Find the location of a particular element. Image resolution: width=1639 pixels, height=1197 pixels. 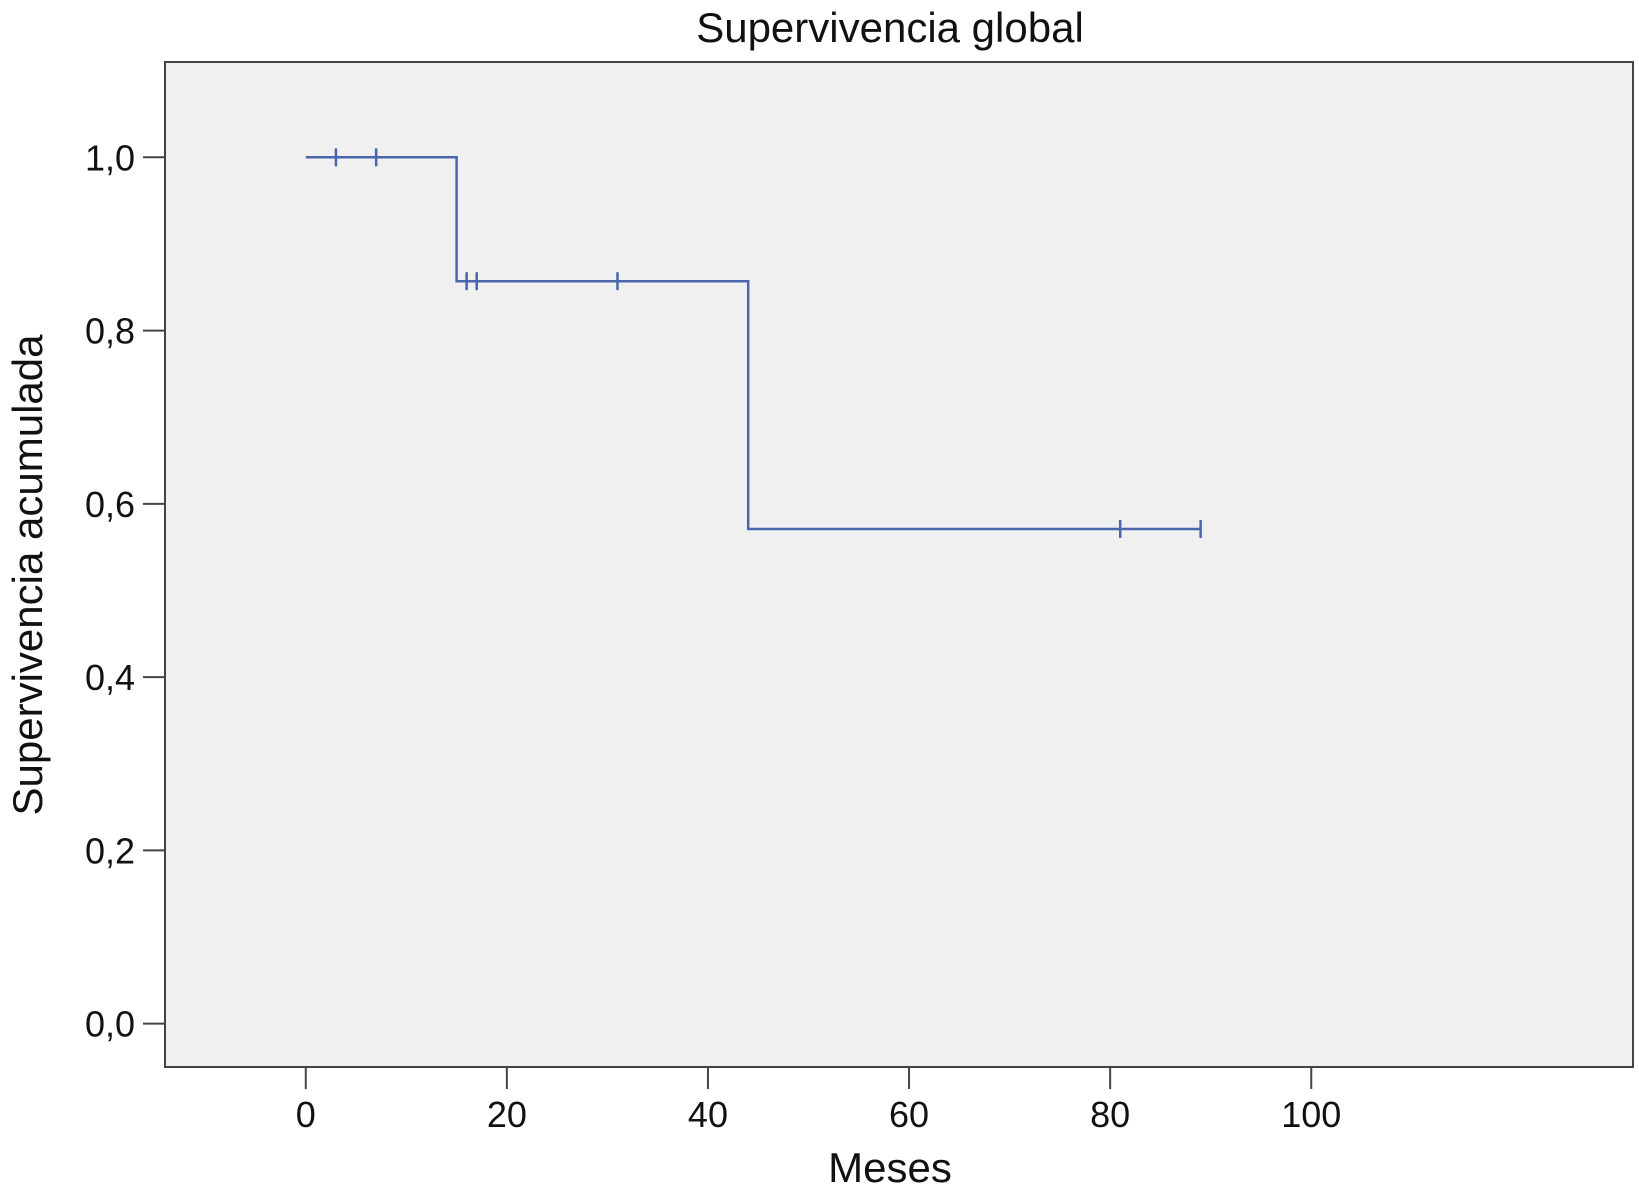

x-tick-label: 60 is located at coordinates (909, 1114).